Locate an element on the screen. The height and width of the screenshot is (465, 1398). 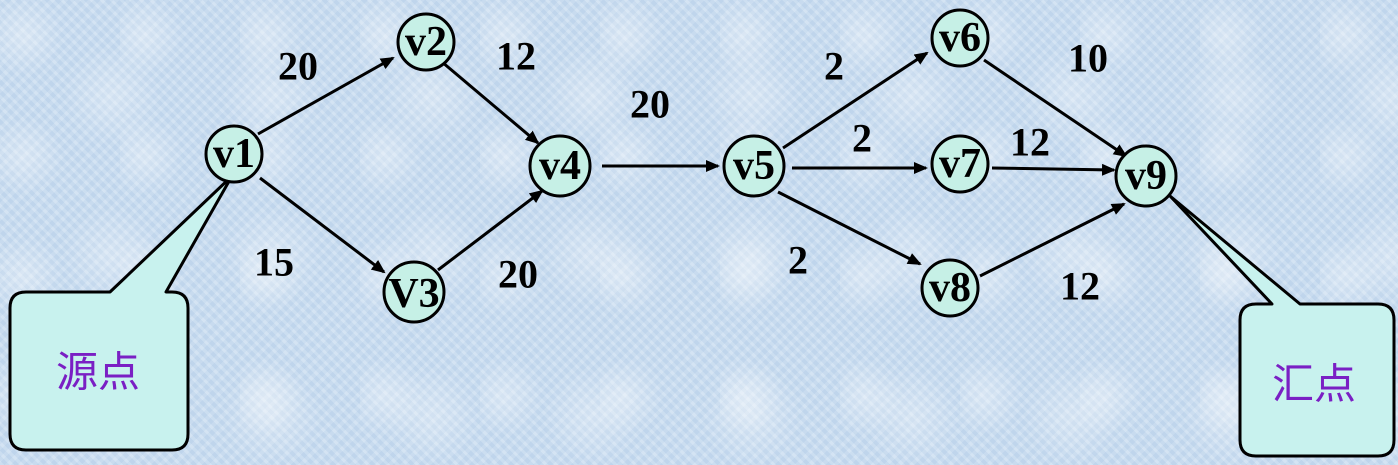
weight-v7-v9: 12 is located at coordinates (1030, 142).